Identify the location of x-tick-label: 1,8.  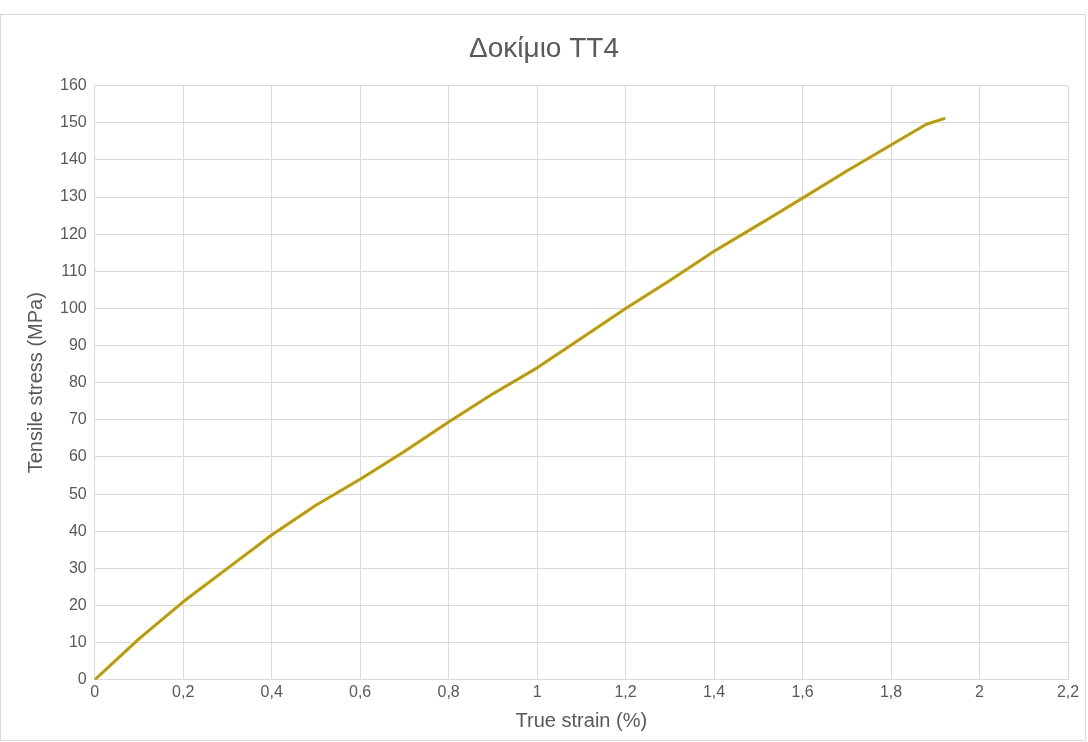
(891, 691).